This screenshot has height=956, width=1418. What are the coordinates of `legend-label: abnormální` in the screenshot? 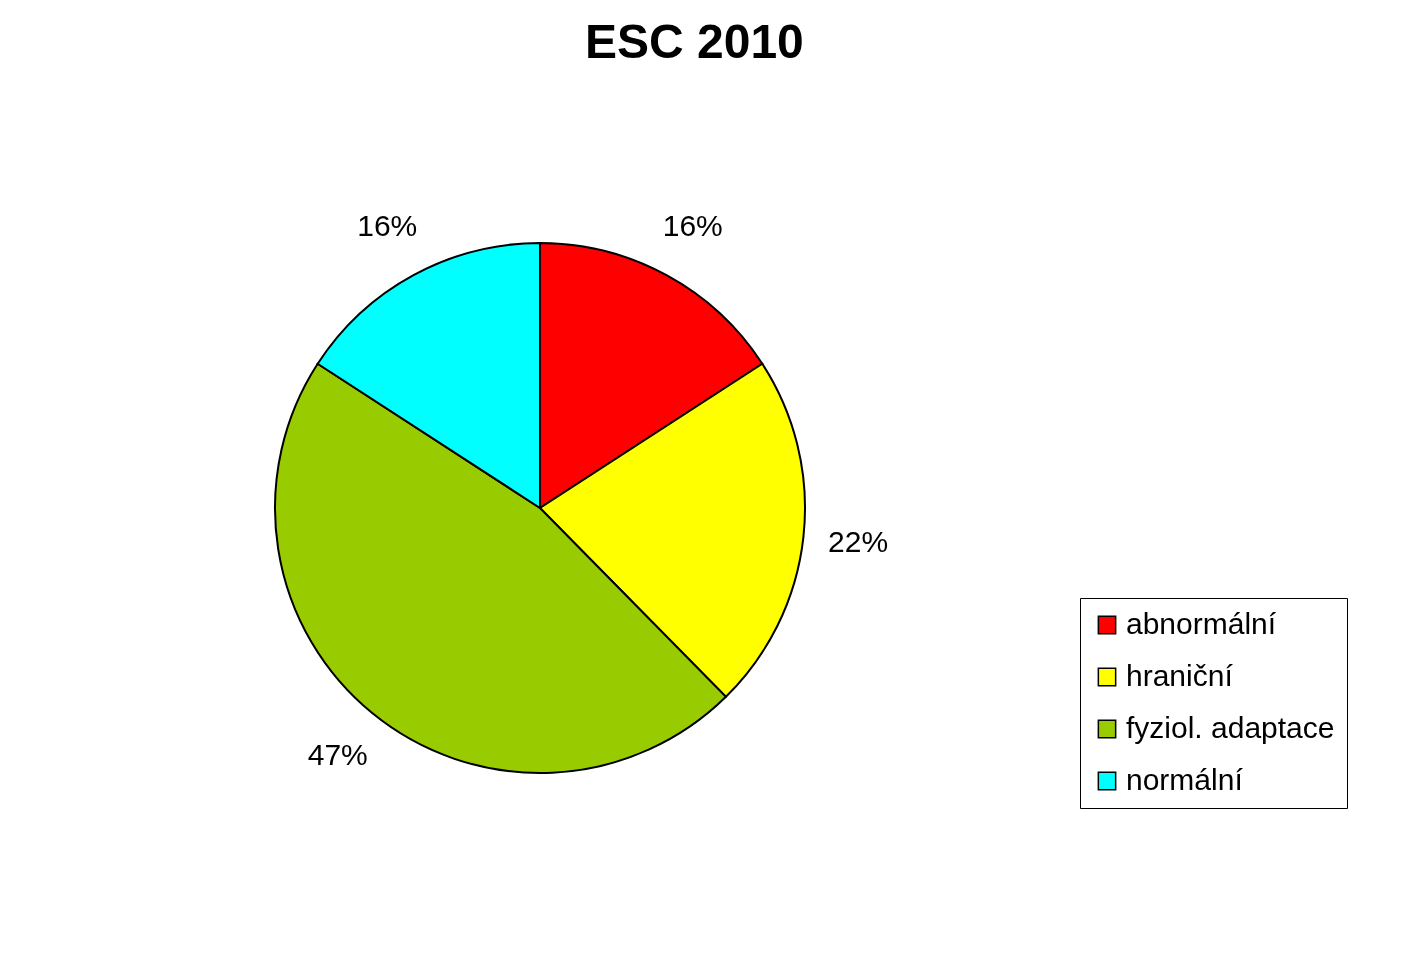 It's located at (1201, 623).